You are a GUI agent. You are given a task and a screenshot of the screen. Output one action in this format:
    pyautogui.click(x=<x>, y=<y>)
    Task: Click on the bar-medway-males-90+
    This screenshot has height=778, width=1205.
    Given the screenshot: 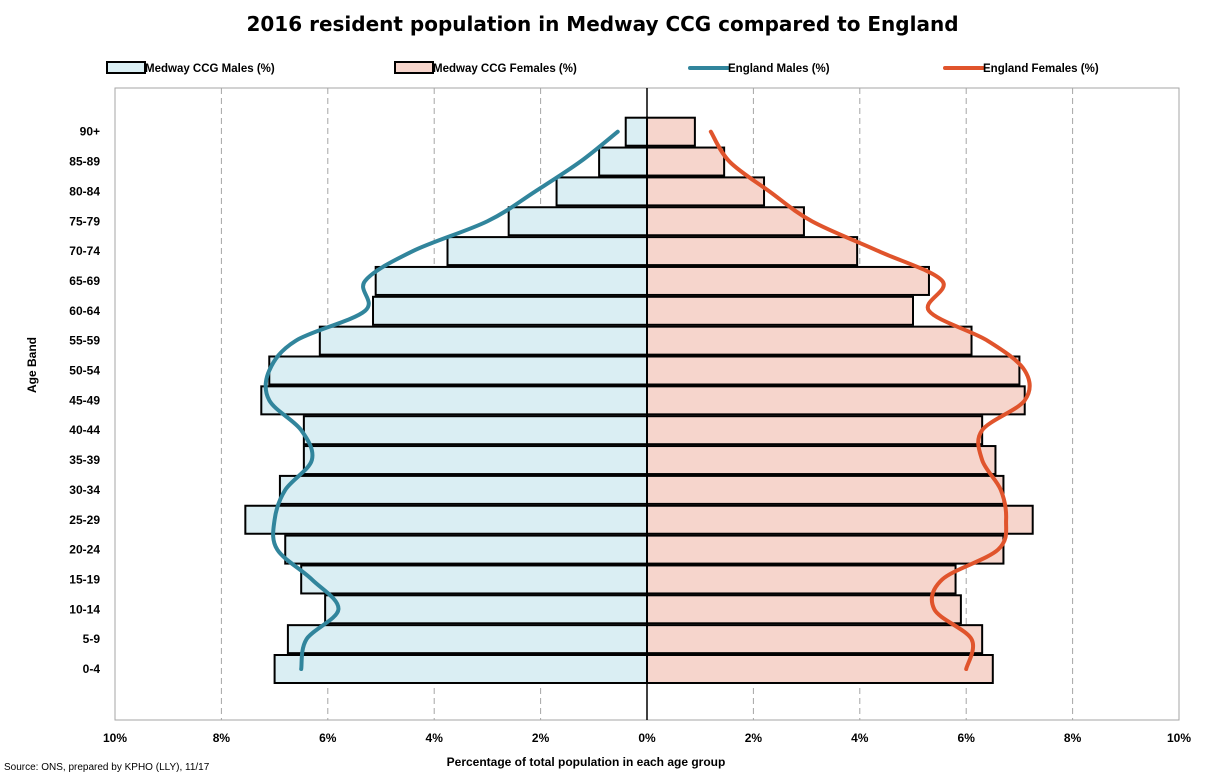 What is the action you would take?
    pyautogui.click(x=636, y=131)
    